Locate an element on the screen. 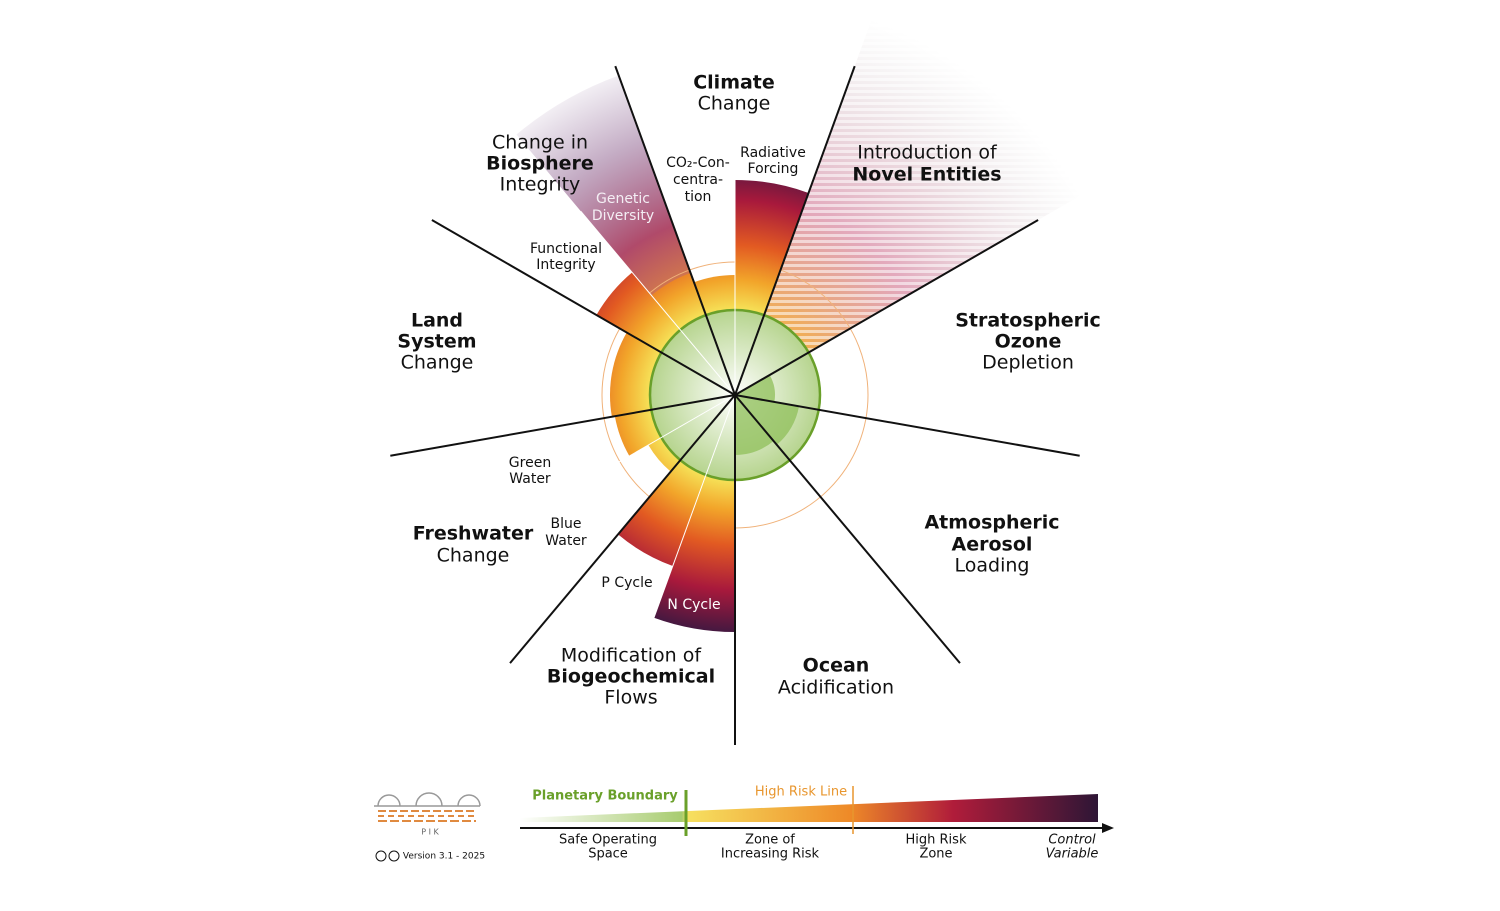 This screenshot has width=1500, height=911. label: Flows is located at coordinates (630, 698).